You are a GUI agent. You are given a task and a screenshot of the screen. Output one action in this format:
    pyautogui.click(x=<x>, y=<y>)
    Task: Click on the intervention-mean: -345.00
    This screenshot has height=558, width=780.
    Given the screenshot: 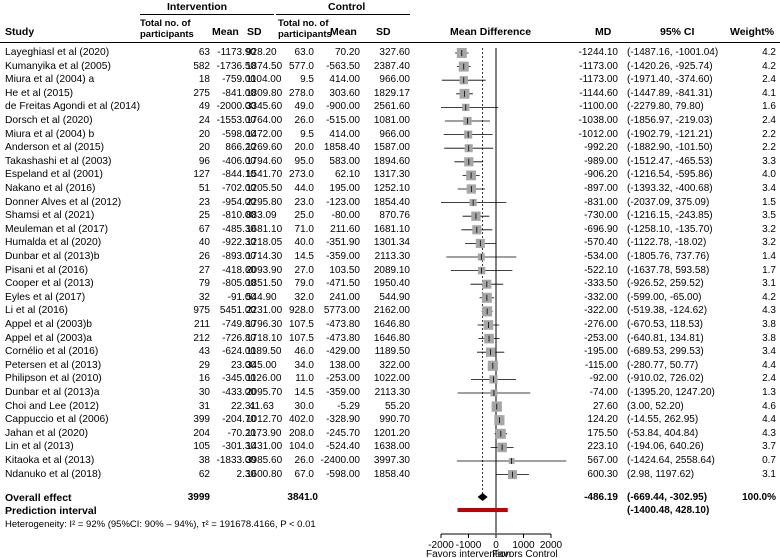 What is the action you would take?
    pyautogui.click(x=239, y=379)
    